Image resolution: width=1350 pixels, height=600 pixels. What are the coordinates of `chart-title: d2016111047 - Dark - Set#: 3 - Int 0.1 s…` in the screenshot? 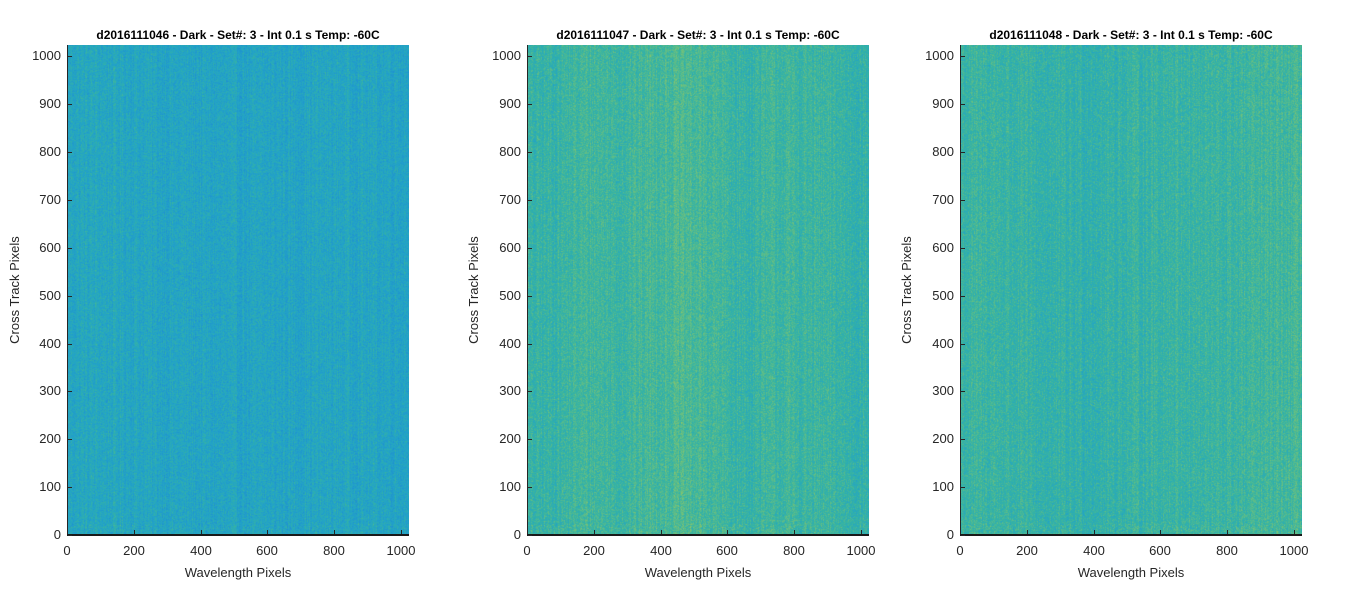 It's located at (698, 35).